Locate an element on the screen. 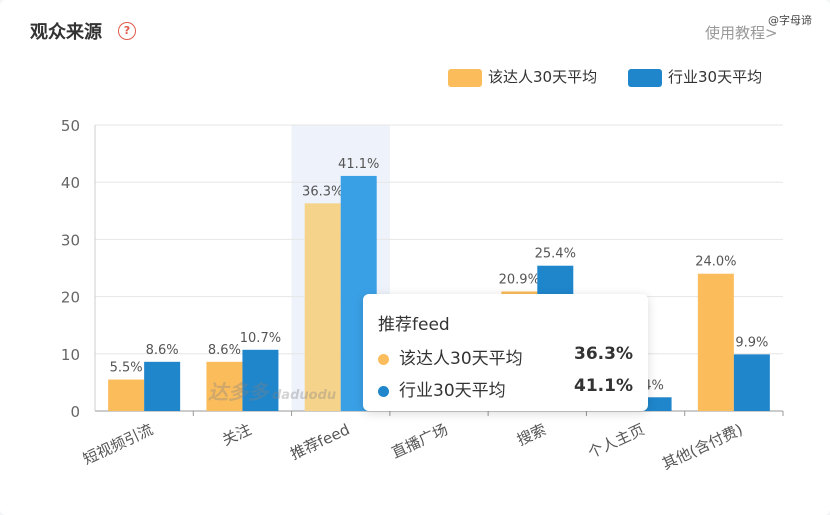  data-label: 41.1% is located at coordinates (358, 164).